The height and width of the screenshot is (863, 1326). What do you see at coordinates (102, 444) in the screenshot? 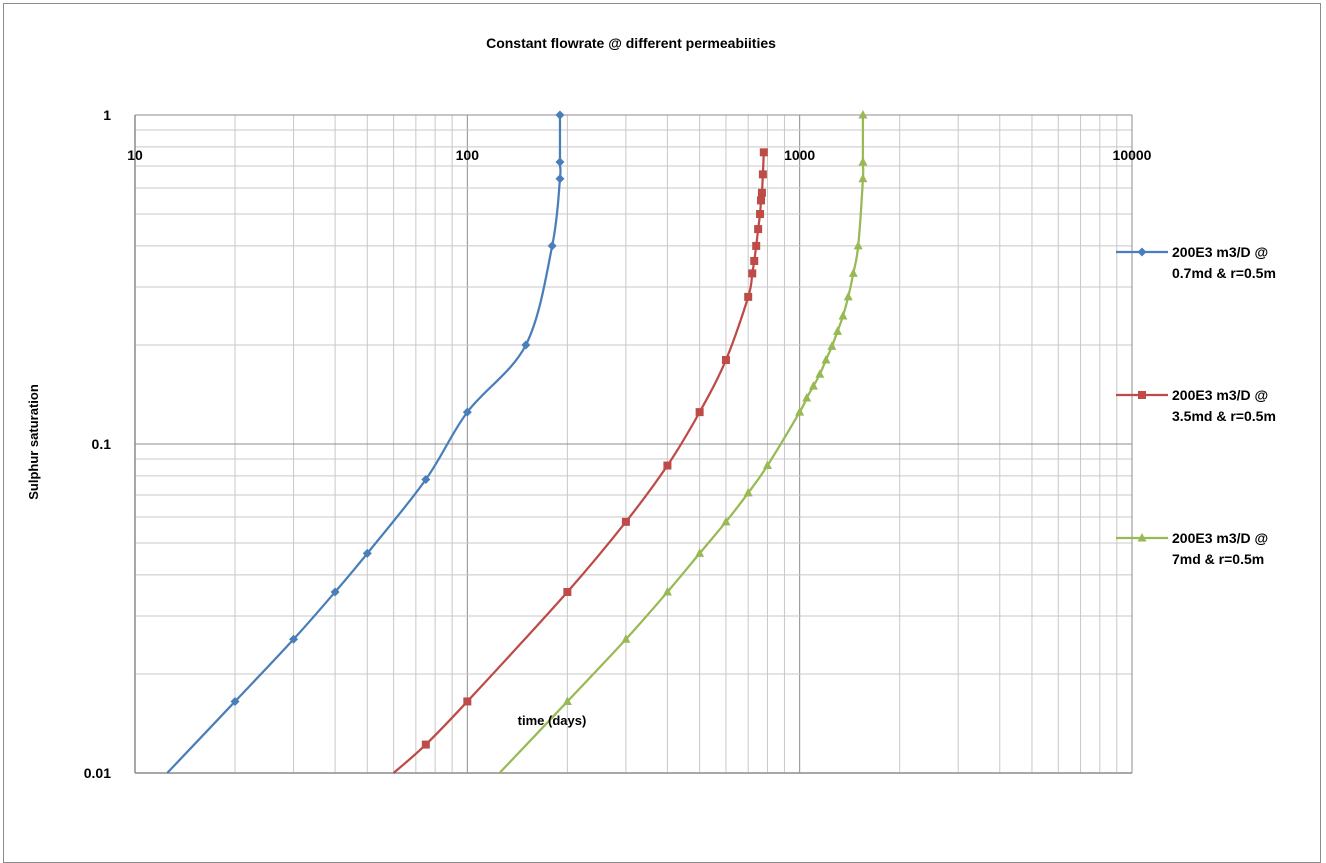
I see `y-tick-label: 0.1` at bounding box center [102, 444].